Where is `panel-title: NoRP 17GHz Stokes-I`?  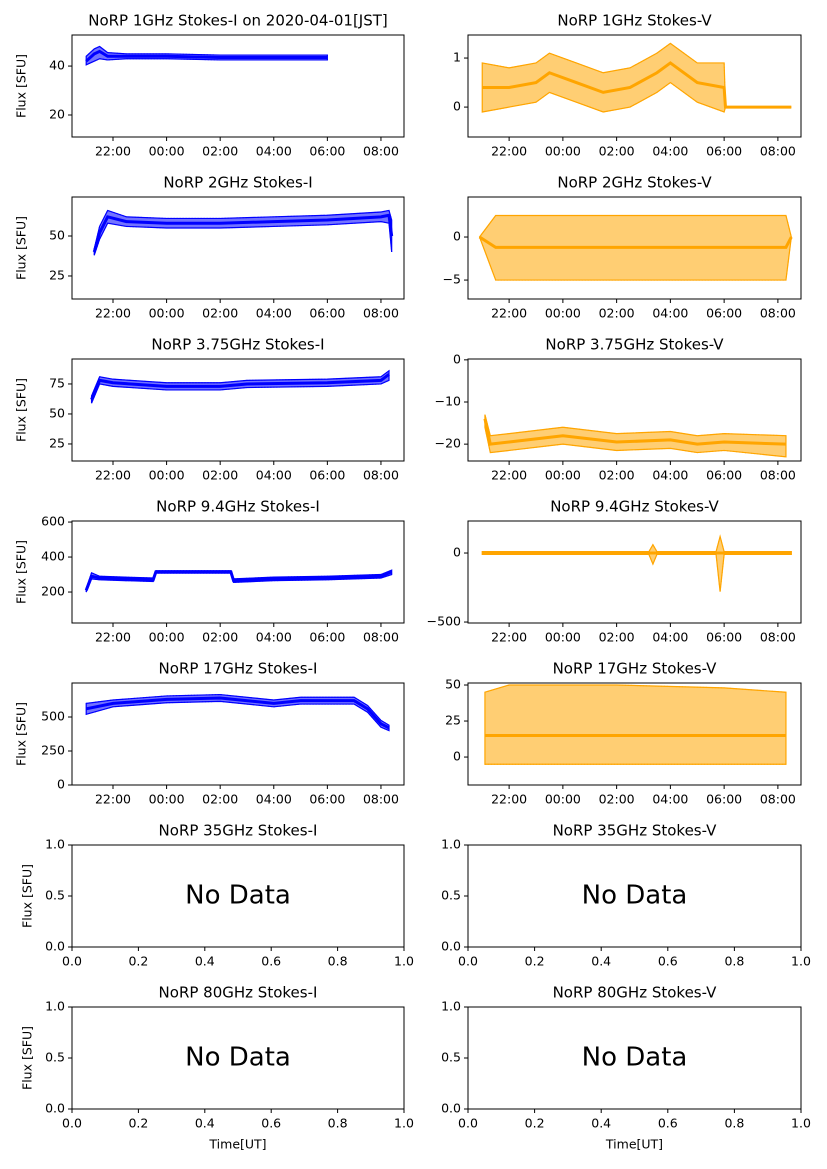 panel-title: NoRP 17GHz Stokes-I is located at coordinates (238, 669).